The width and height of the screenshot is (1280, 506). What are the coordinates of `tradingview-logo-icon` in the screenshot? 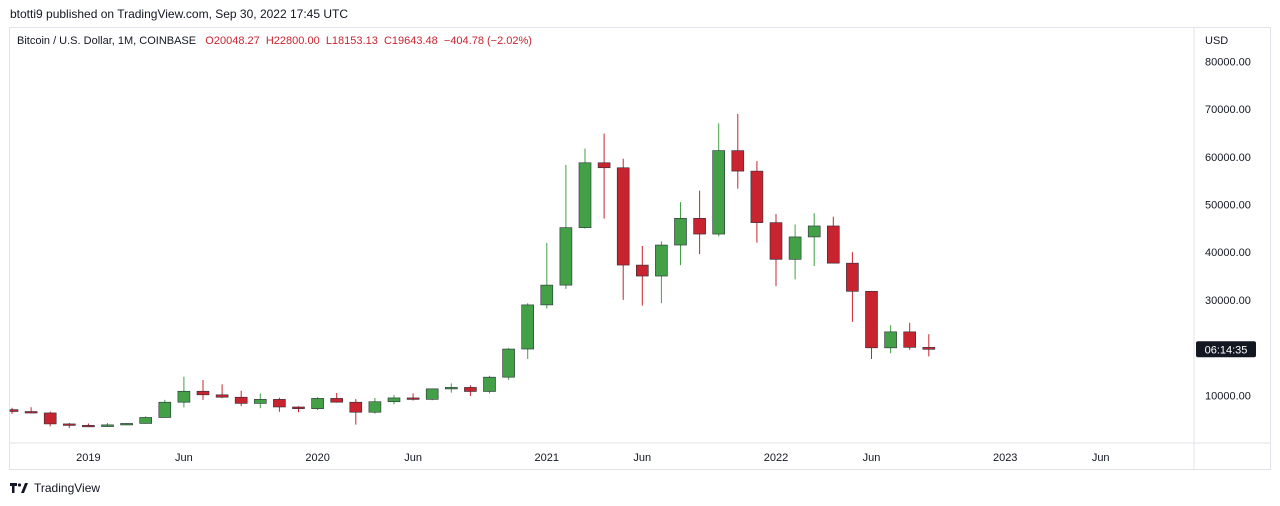 It's located at (19, 488).